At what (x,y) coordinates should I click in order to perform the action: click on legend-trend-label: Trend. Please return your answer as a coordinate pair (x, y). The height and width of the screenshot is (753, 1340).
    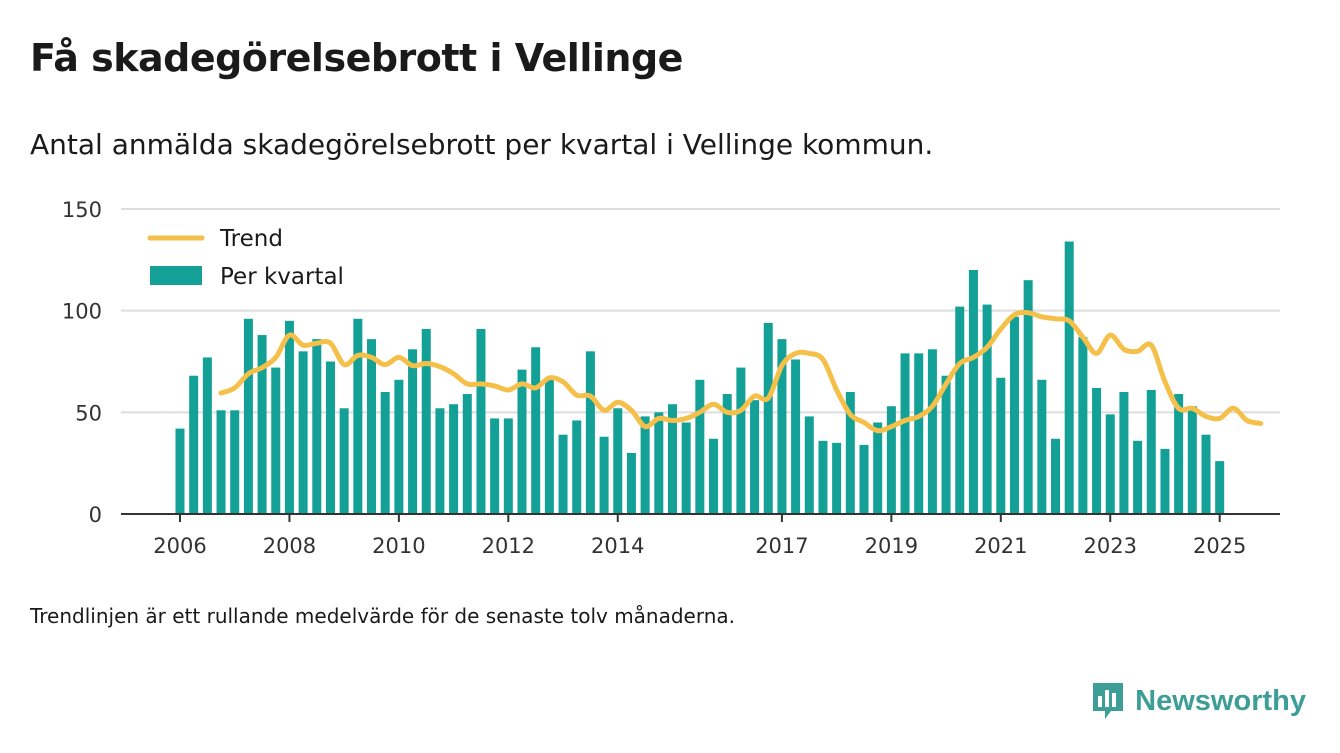
    Looking at the image, I should click on (251, 239).